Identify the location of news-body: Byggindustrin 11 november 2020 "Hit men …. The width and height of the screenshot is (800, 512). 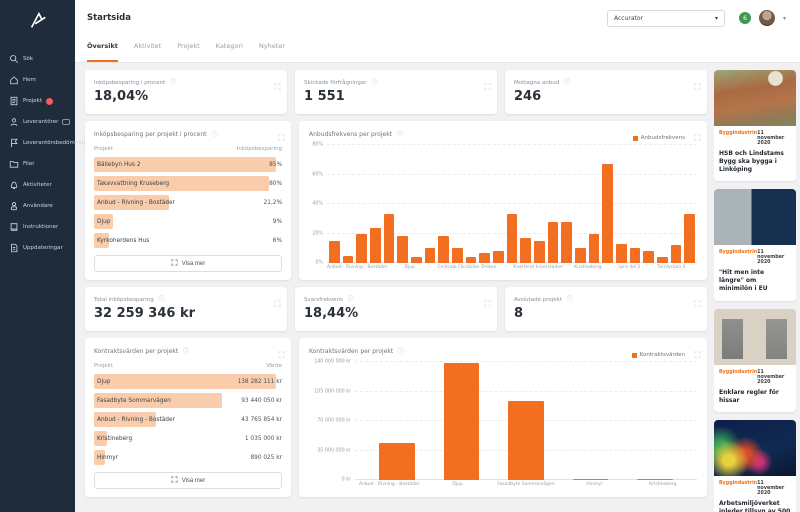
(755, 272).